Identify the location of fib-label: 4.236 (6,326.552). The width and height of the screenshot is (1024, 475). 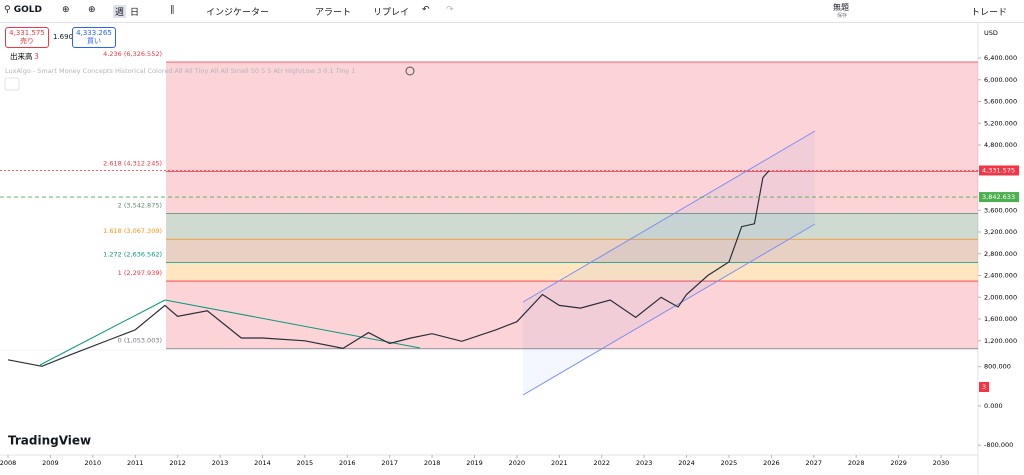
(132, 54).